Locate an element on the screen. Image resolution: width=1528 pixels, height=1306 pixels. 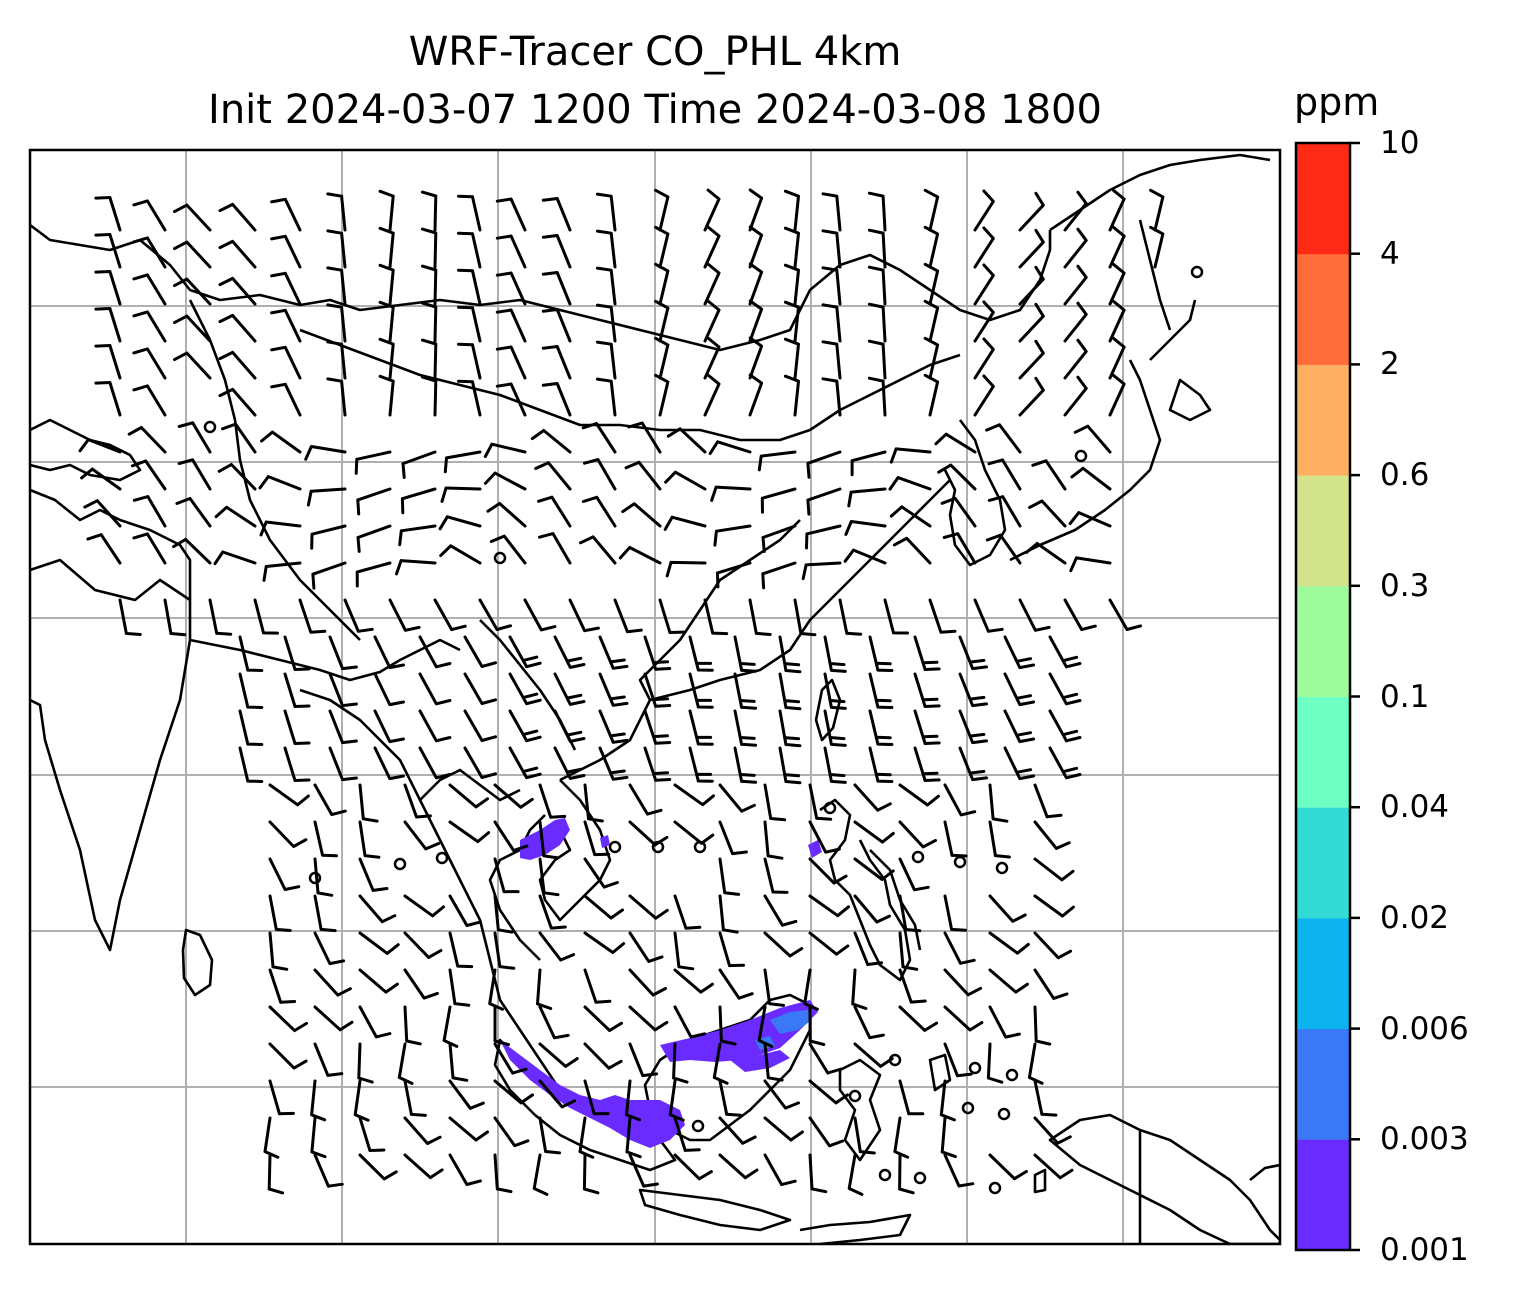
colorbar is located at coordinates (1327, 696).